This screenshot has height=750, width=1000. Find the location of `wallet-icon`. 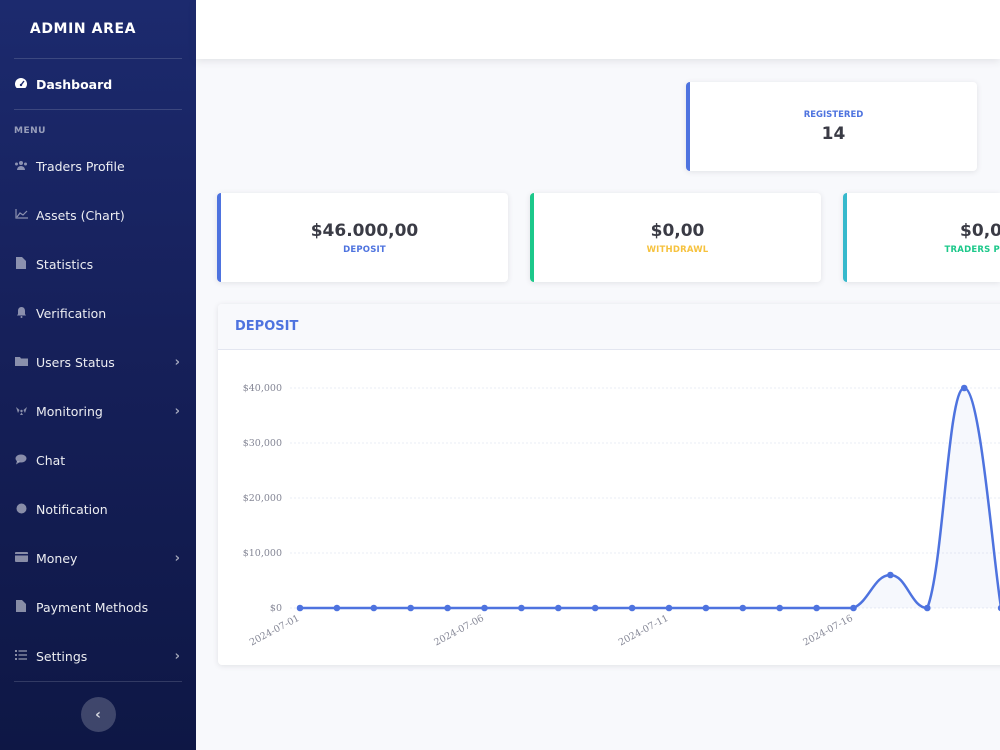

wallet-icon is located at coordinates (21, 558).